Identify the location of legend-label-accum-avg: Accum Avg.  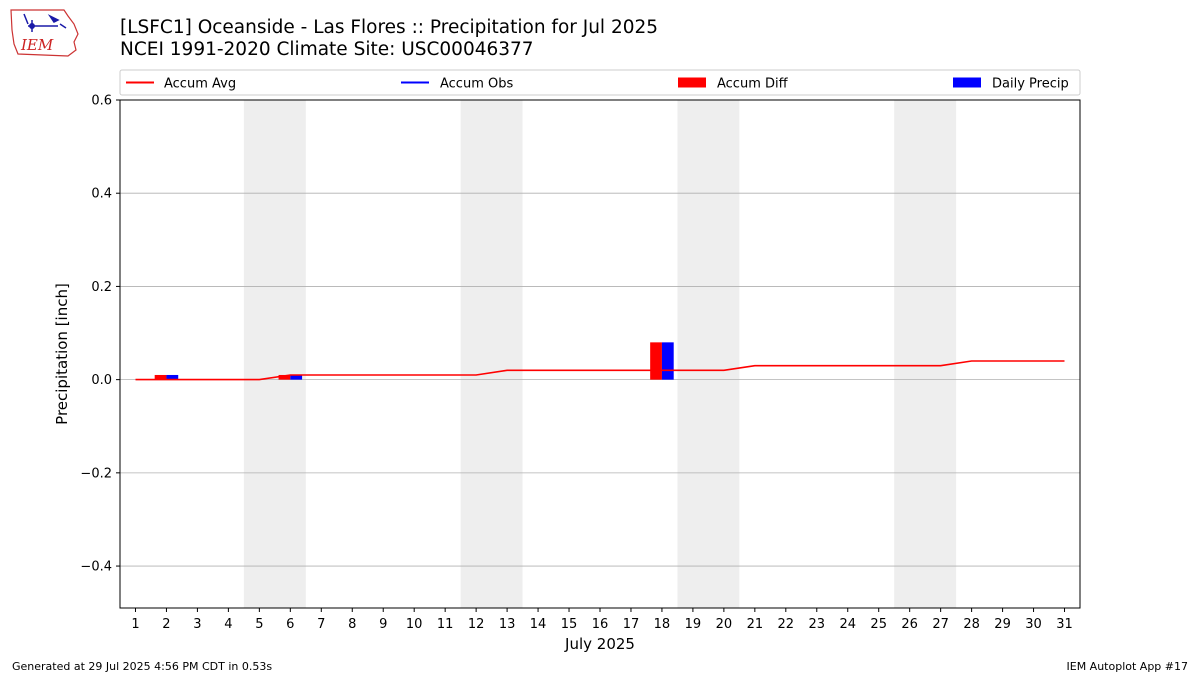
(200, 84).